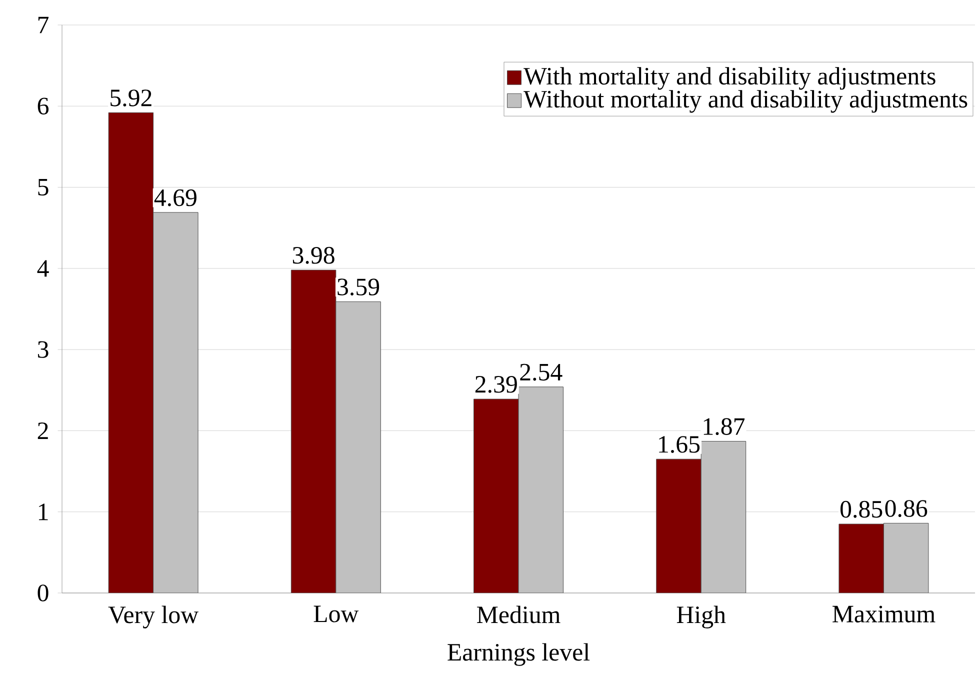 The height and width of the screenshot is (691, 977). I want to click on data-label: 3.59, so click(359, 287).